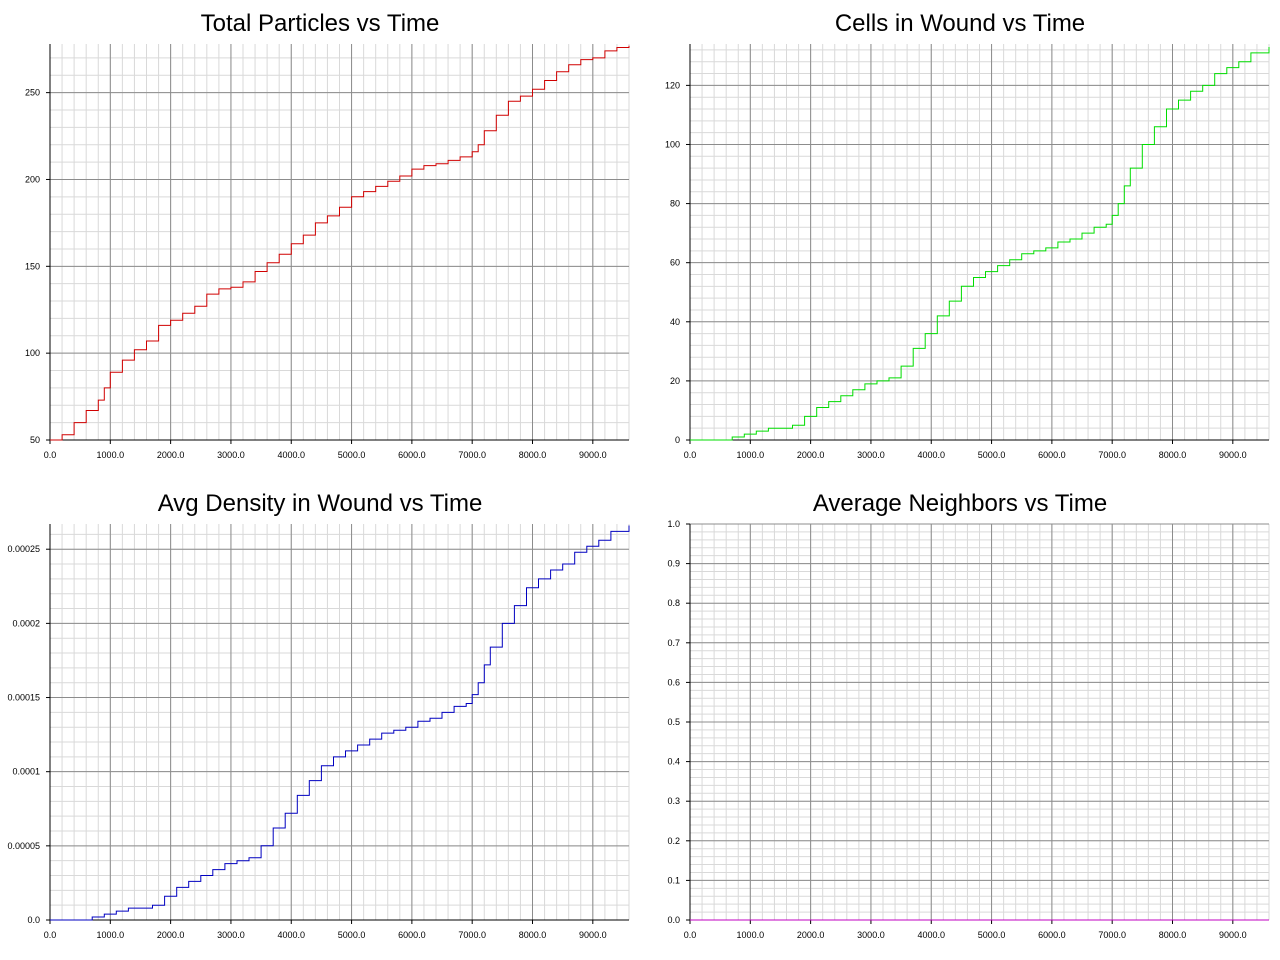 This screenshot has height=960, width=1280. What do you see at coordinates (35, 440) in the screenshot?
I see `y-tick-label: 50` at bounding box center [35, 440].